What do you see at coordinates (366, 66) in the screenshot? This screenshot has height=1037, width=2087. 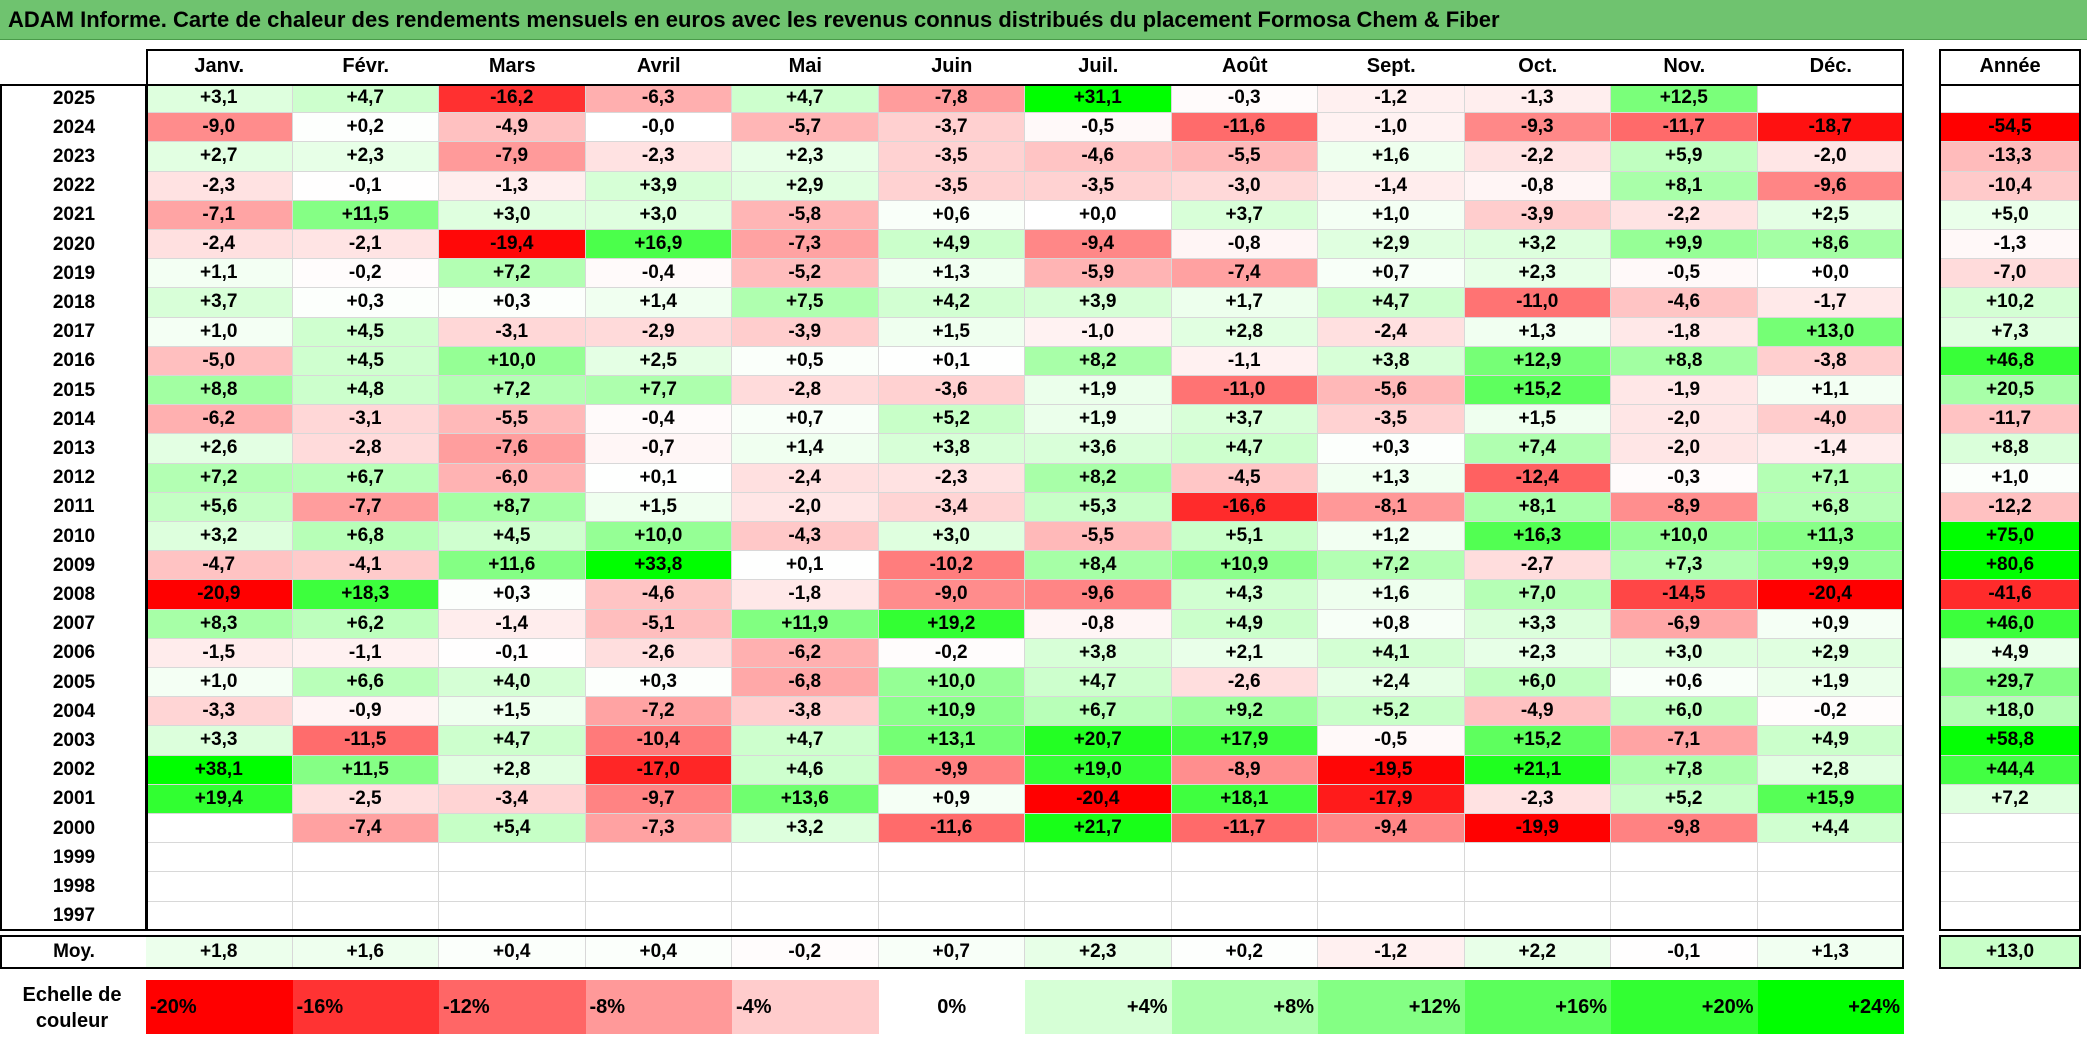 I see `month-header: Févr.` at bounding box center [366, 66].